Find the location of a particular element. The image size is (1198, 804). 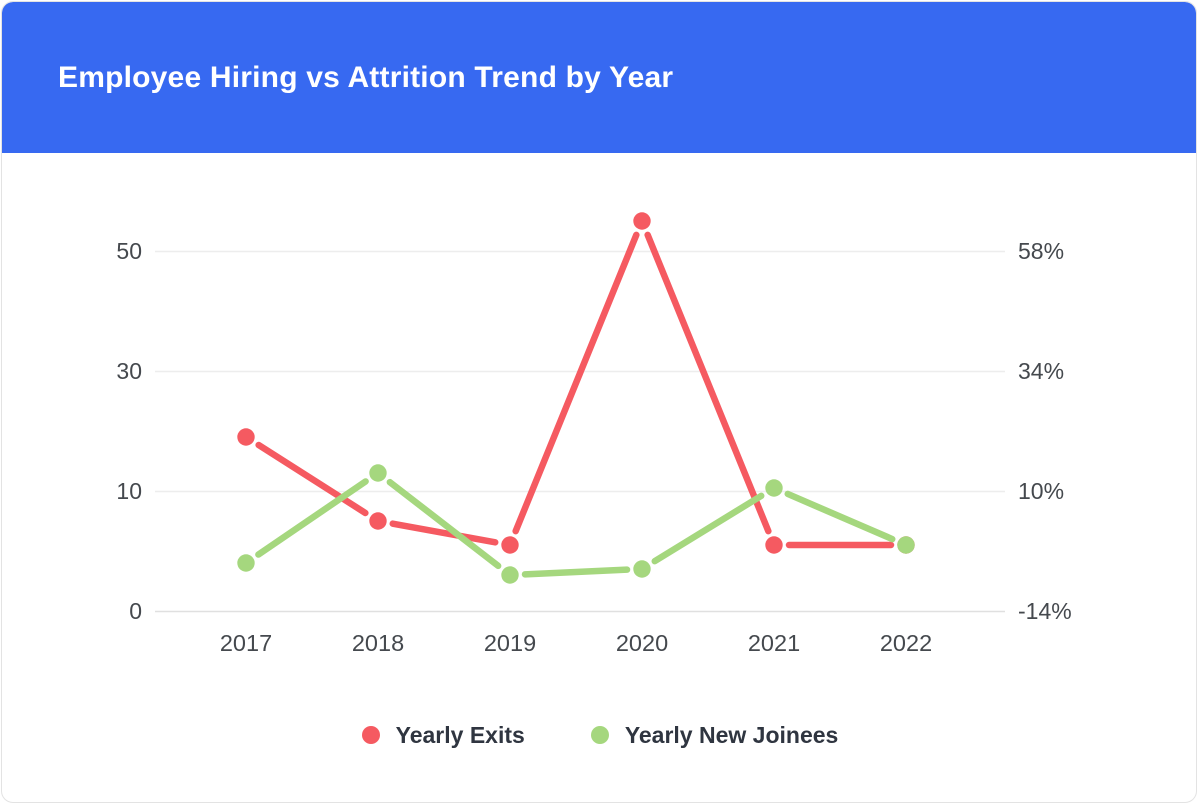

yearly-new-joinees-dot-icon is located at coordinates (599, 735).